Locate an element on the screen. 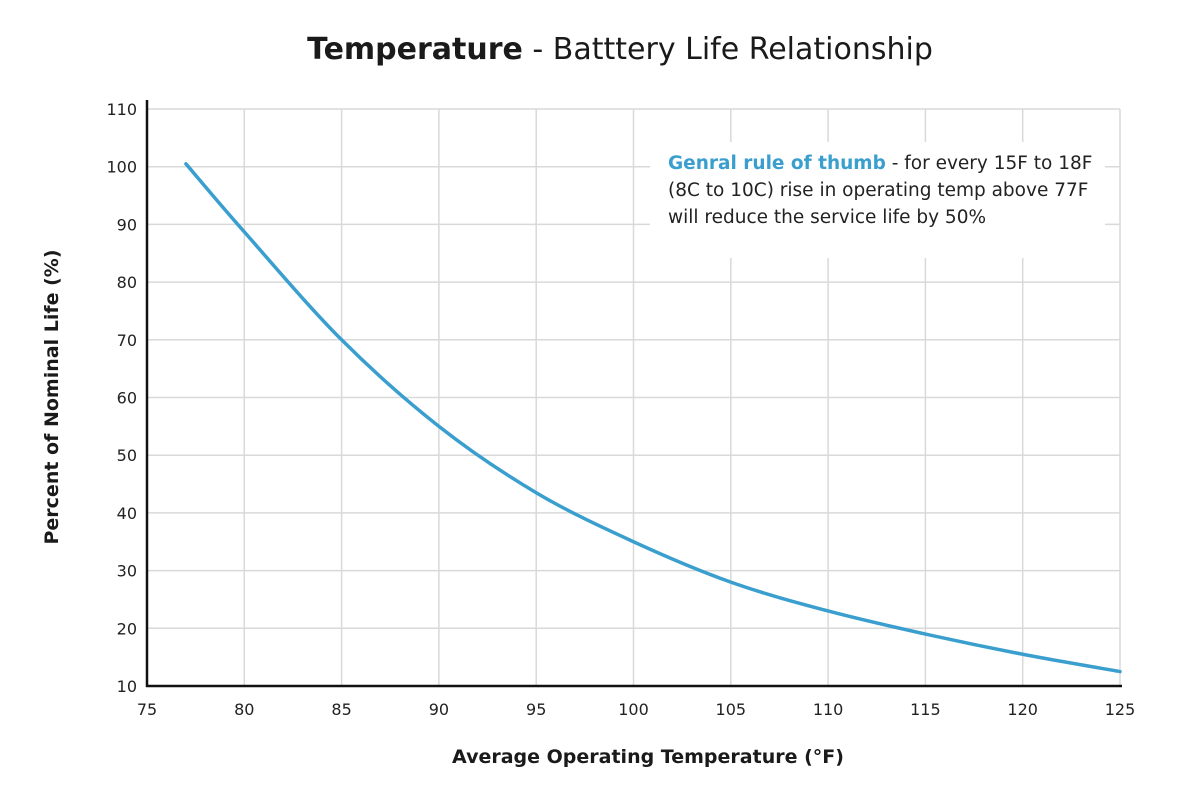  y-tick-label: 40 is located at coordinates (127, 513).